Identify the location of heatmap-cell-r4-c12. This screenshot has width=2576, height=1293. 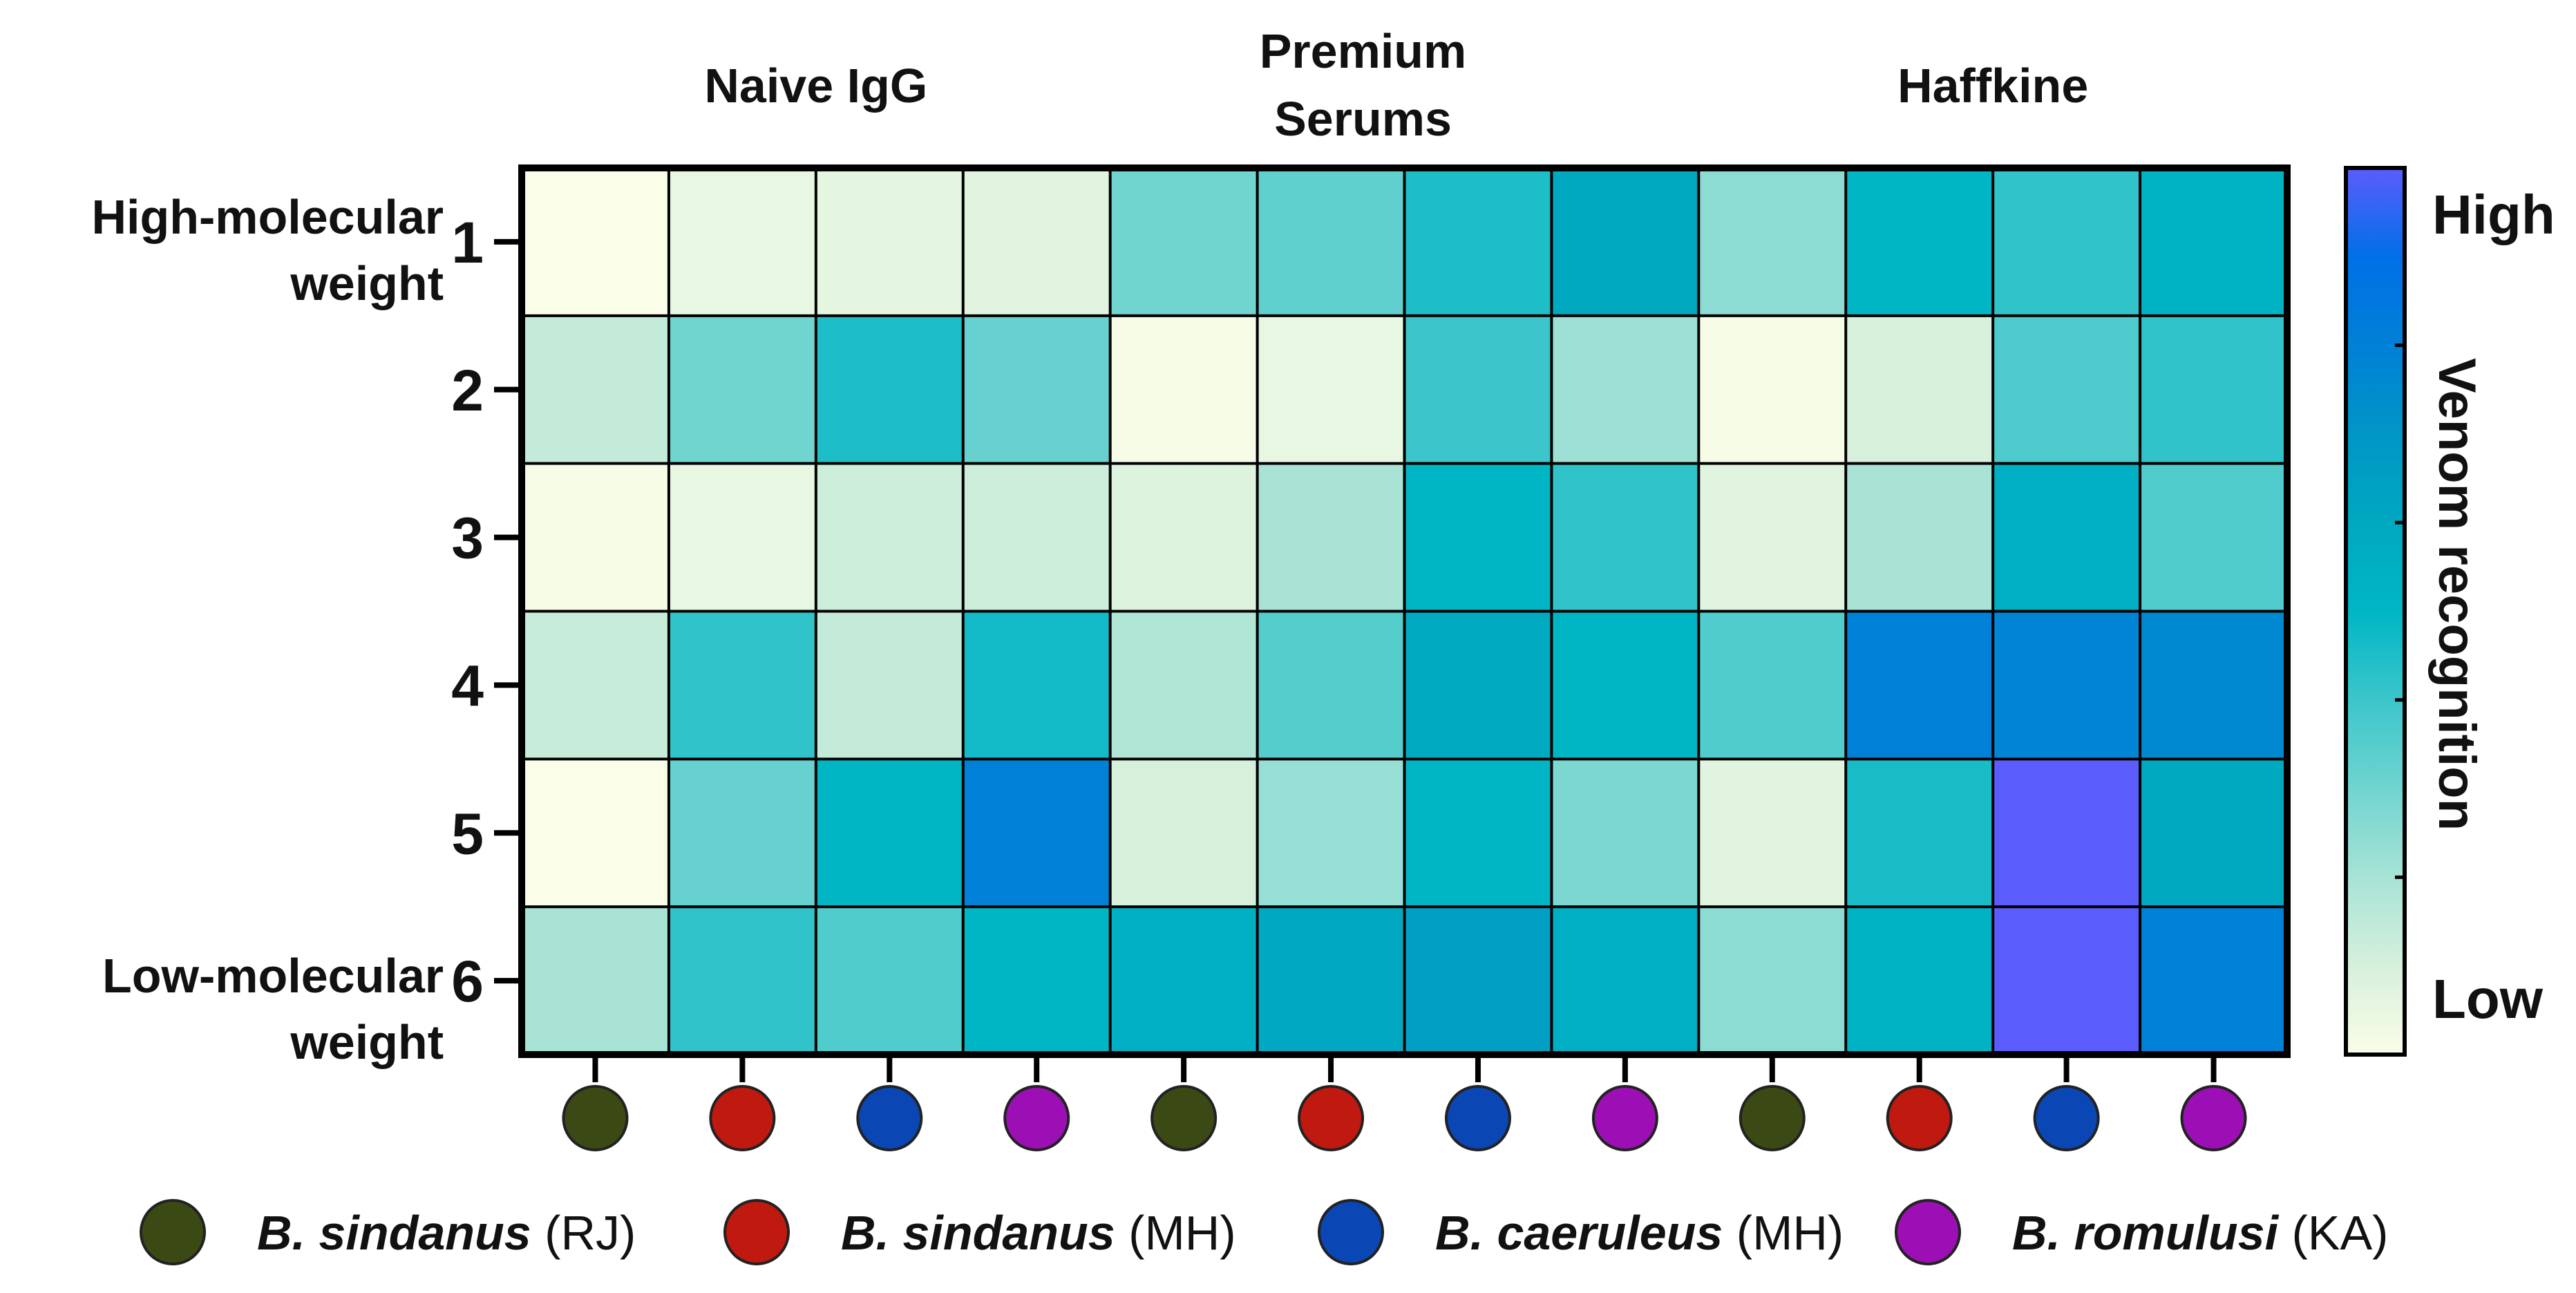
(2214, 685).